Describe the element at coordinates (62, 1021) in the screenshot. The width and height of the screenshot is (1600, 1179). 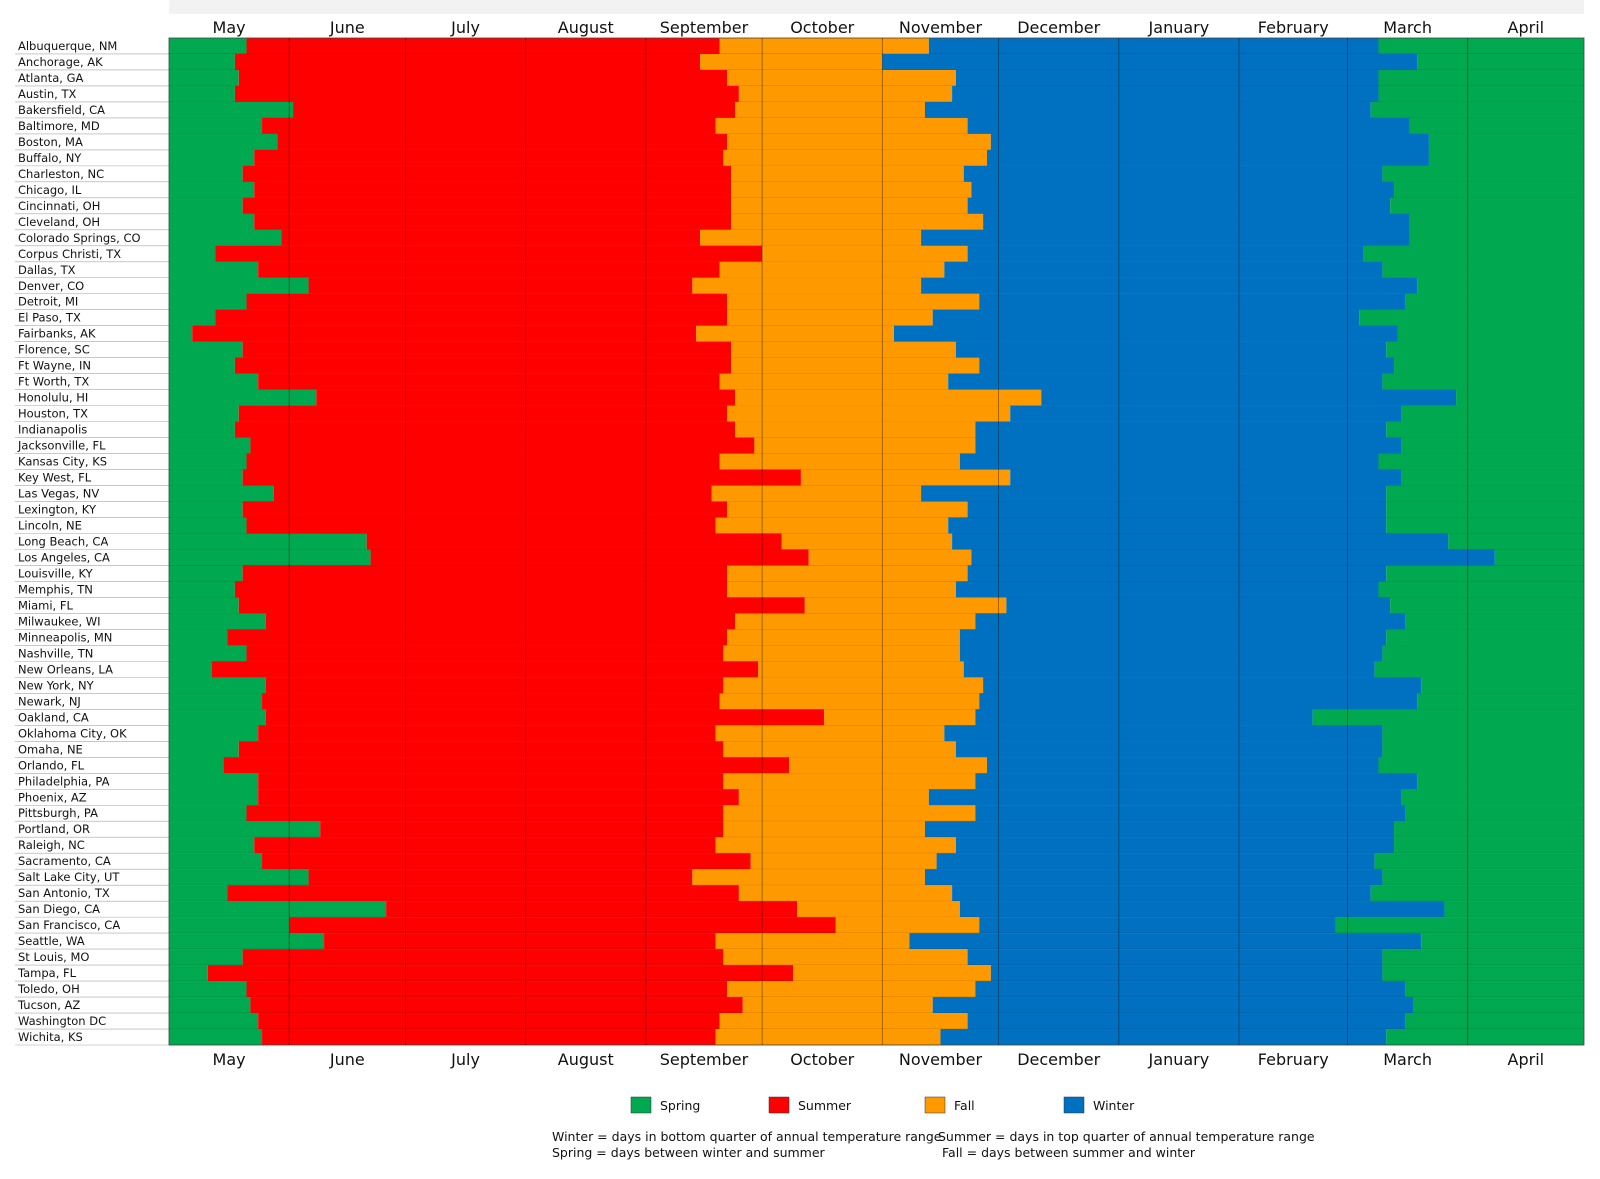
I see `city-label: Washington DC` at that location.